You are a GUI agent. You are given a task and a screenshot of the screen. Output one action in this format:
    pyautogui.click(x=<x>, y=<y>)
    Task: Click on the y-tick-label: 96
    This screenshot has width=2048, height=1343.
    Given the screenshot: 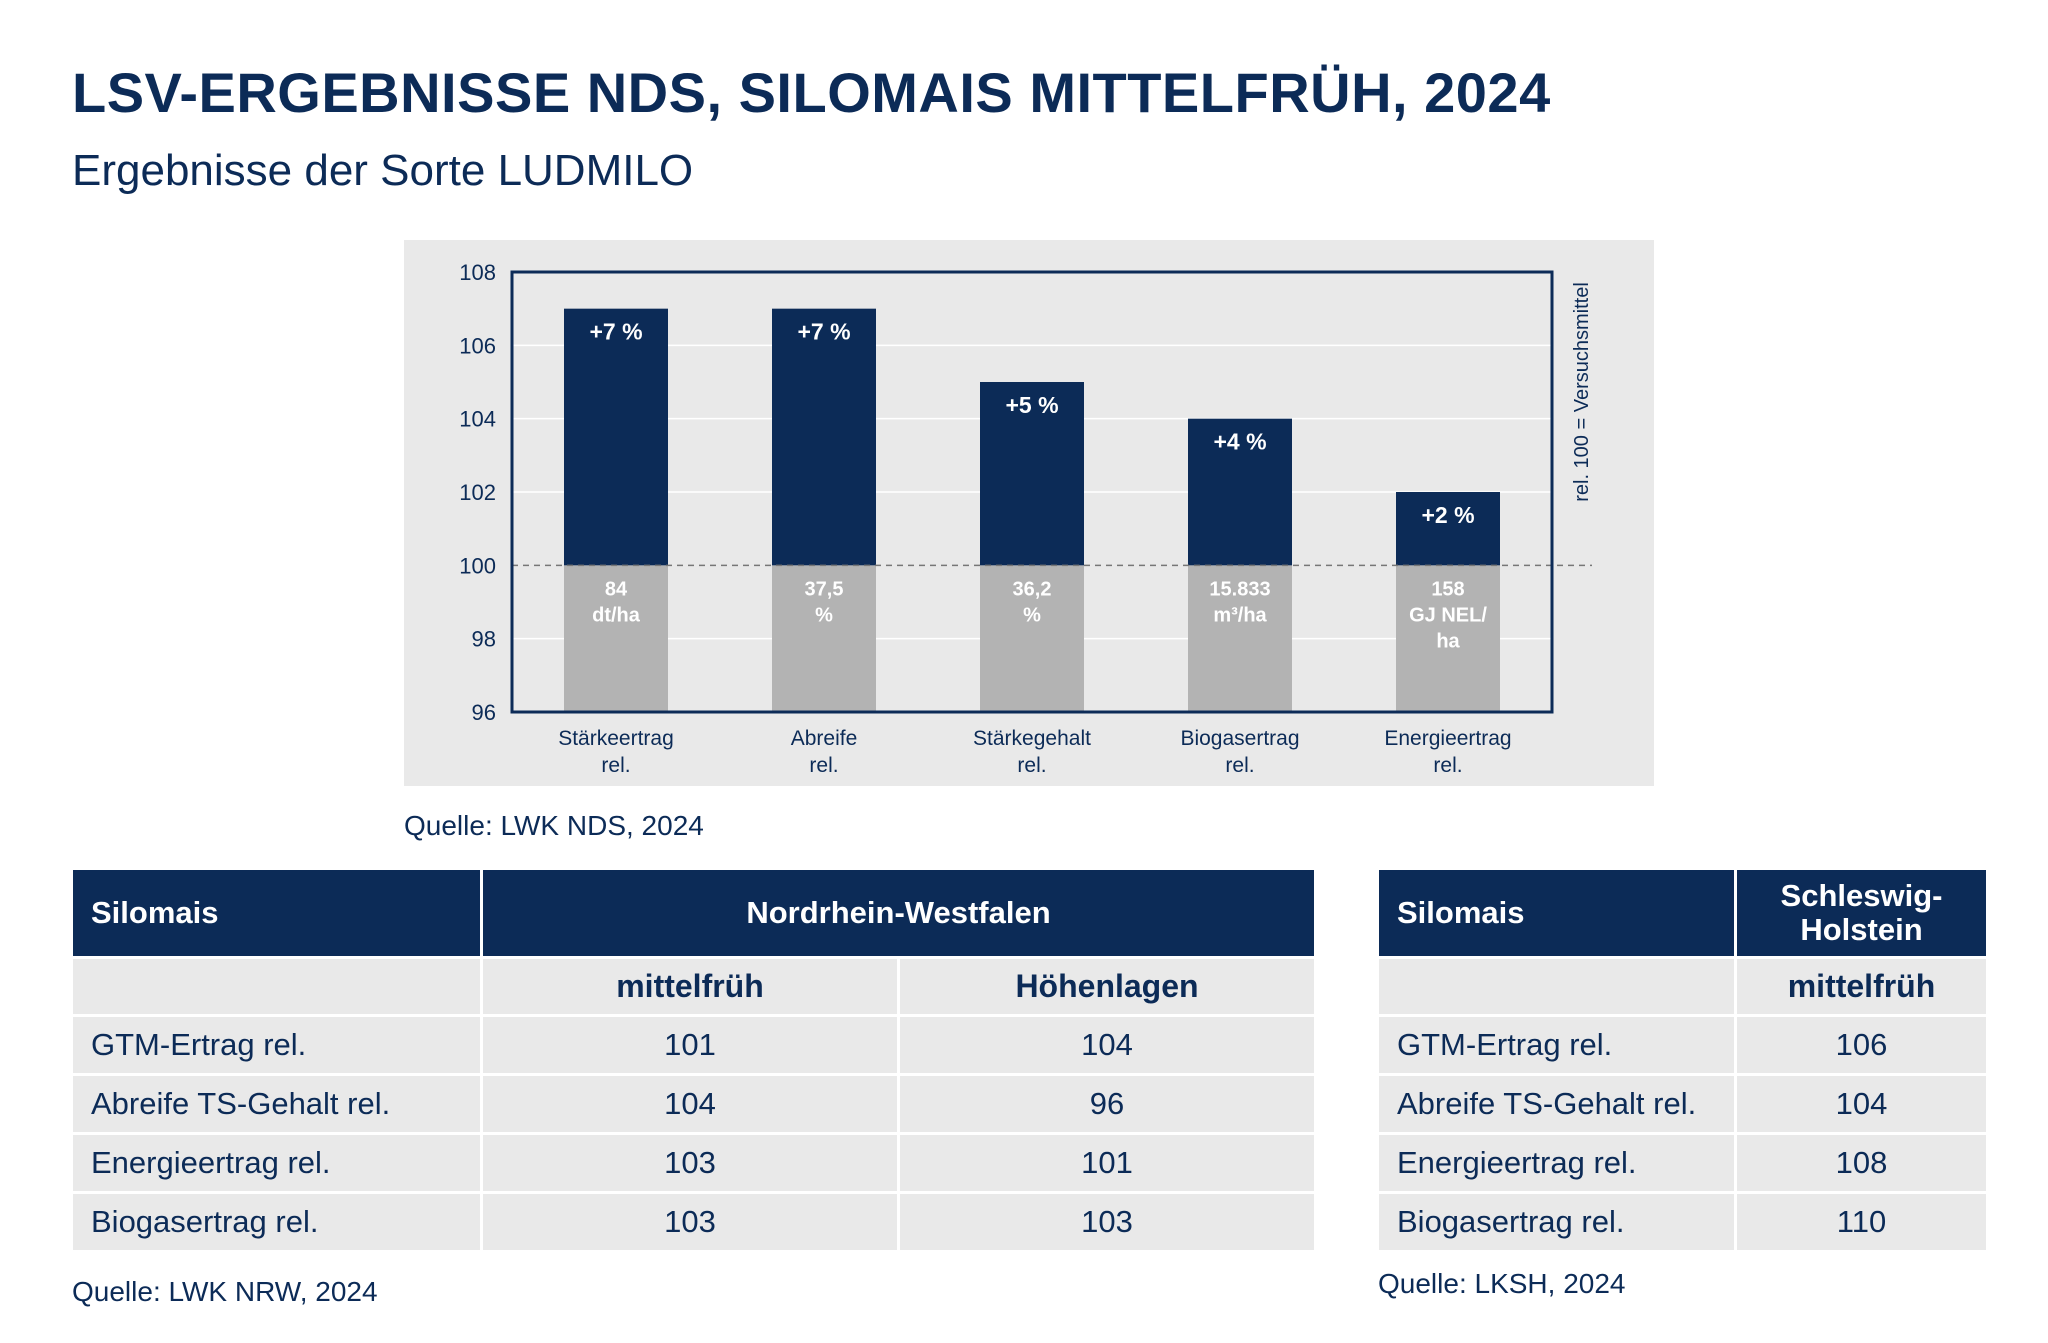 What is the action you would take?
    pyautogui.click(x=484, y=712)
    